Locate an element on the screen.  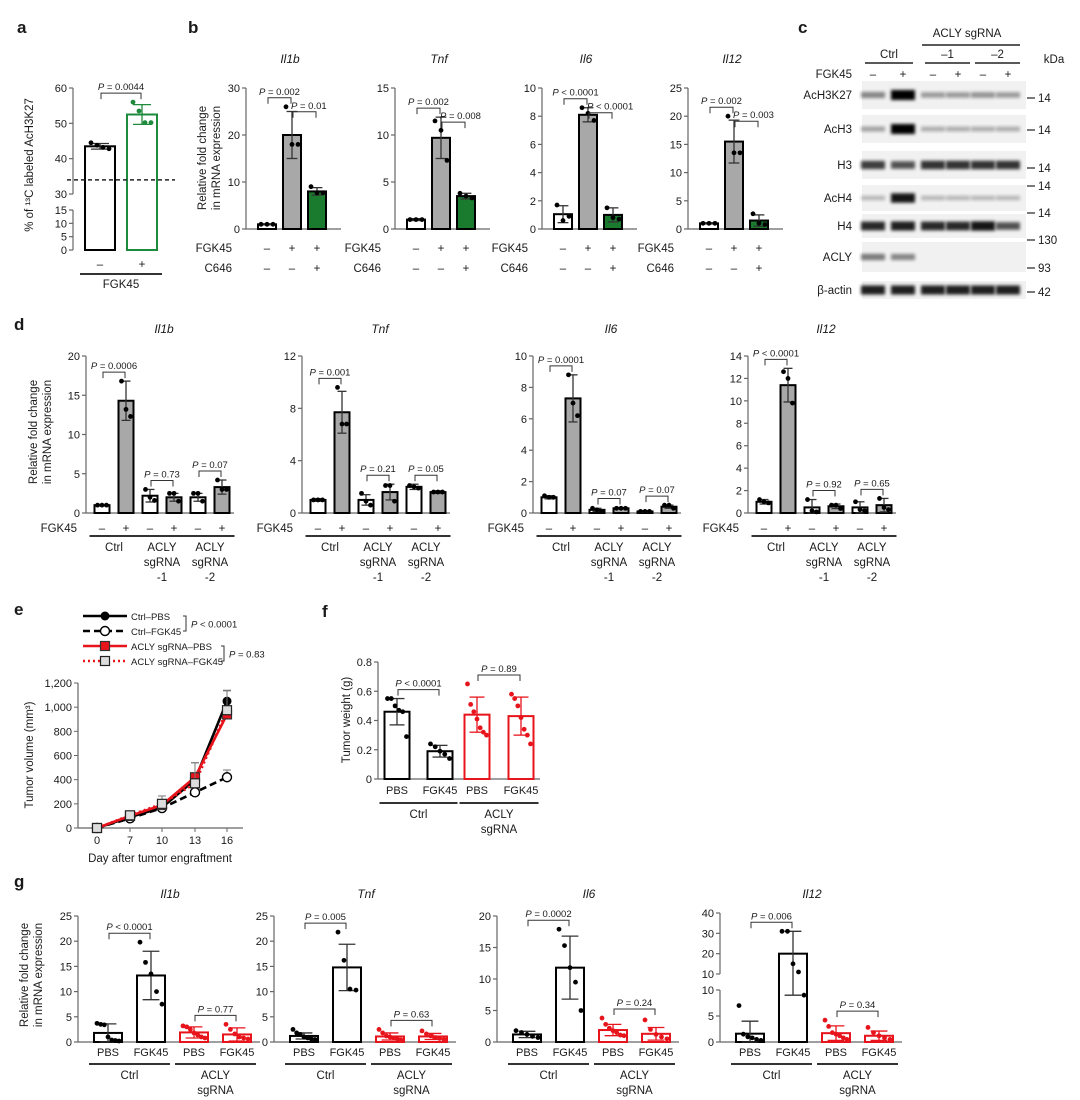
marker-grey-square is located at coordinates (105, 661).